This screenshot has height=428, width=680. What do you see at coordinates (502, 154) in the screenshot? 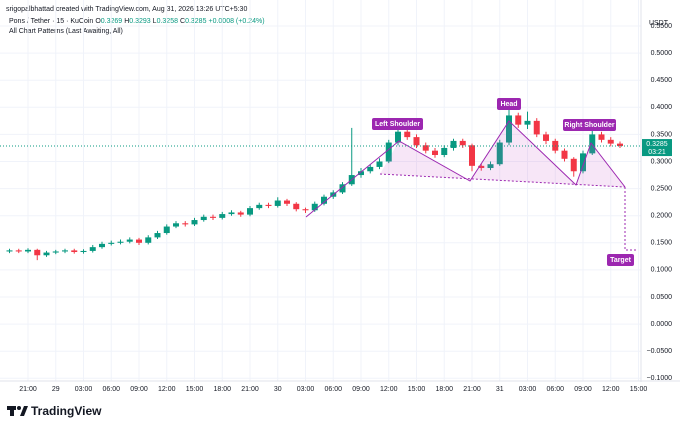
I see `pattern-fill` at bounding box center [502, 154].